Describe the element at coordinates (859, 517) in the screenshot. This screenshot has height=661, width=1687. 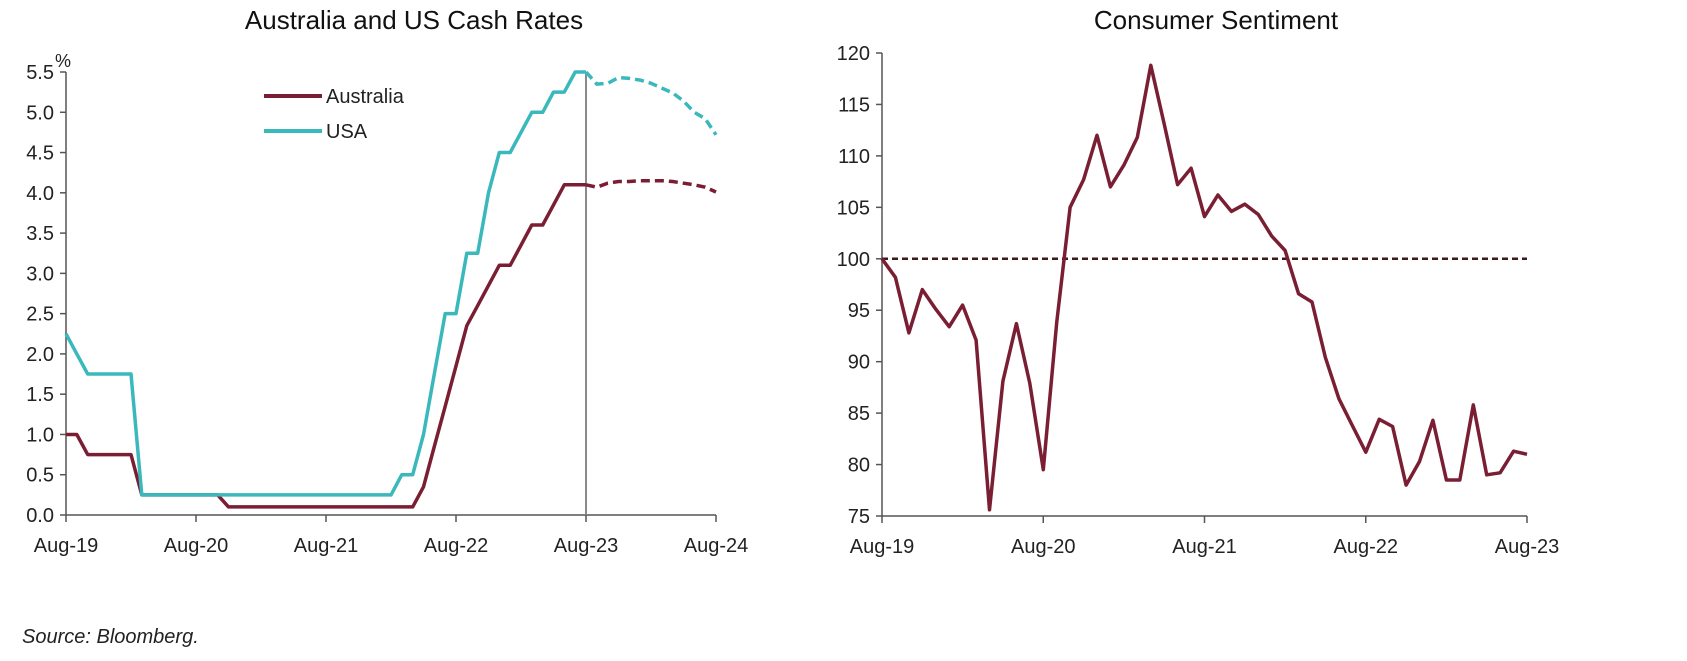
I see `sentiment-y-tick-label: 75` at that location.